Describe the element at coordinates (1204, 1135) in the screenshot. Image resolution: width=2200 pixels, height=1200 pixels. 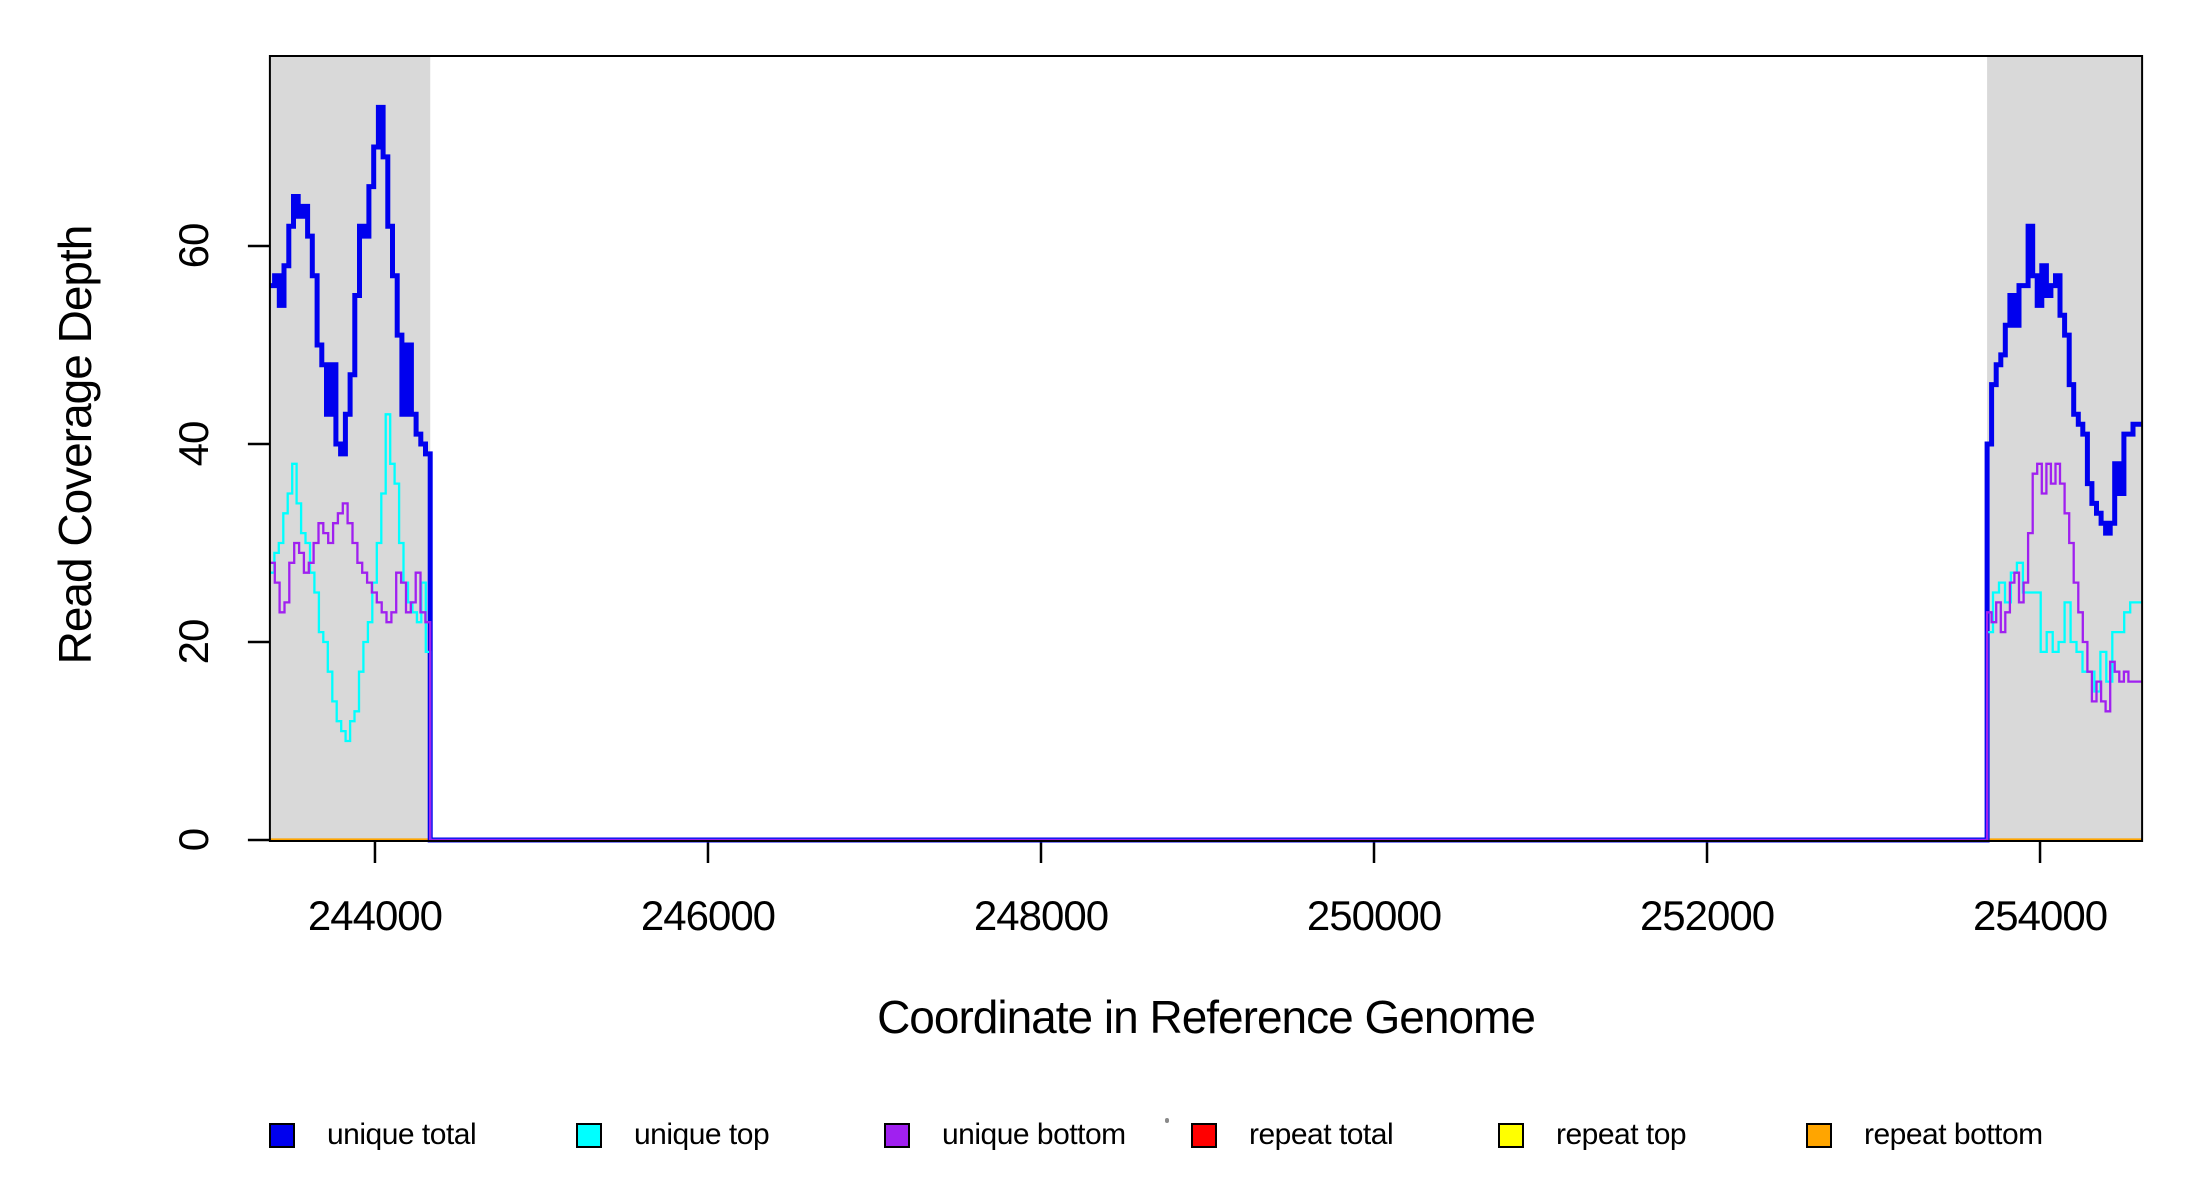
I see `legend-swatch-repeat-total` at that location.